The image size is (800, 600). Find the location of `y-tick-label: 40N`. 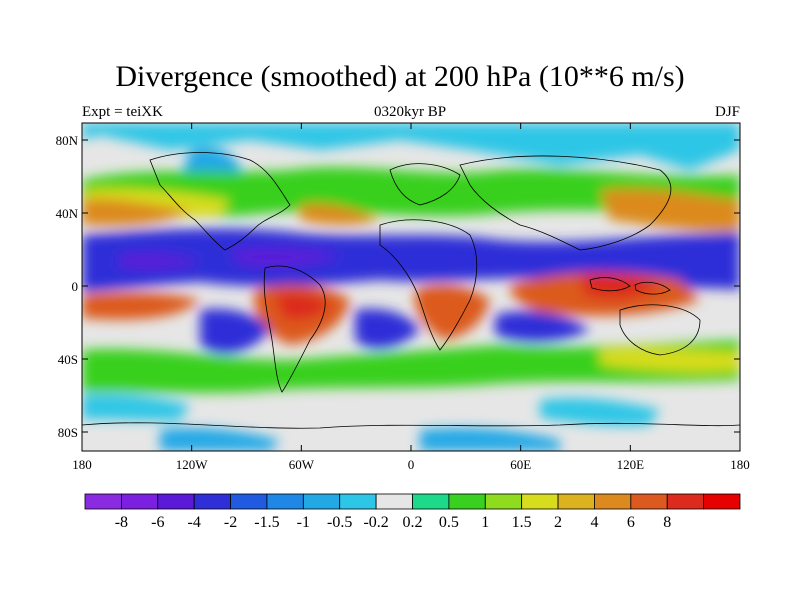

y-tick-label: 40N is located at coordinates (67, 213).